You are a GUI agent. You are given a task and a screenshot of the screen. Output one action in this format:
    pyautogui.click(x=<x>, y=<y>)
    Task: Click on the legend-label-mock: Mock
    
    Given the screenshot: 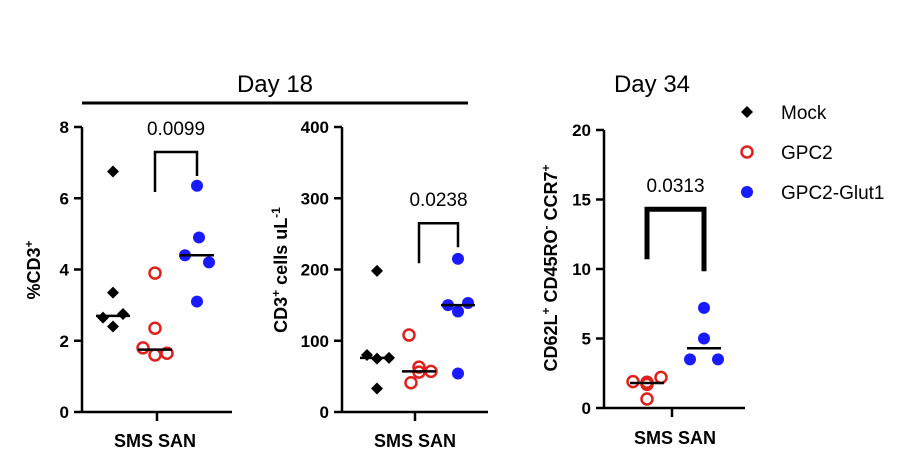 What is the action you would take?
    pyautogui.click(x=804, y=113)
    